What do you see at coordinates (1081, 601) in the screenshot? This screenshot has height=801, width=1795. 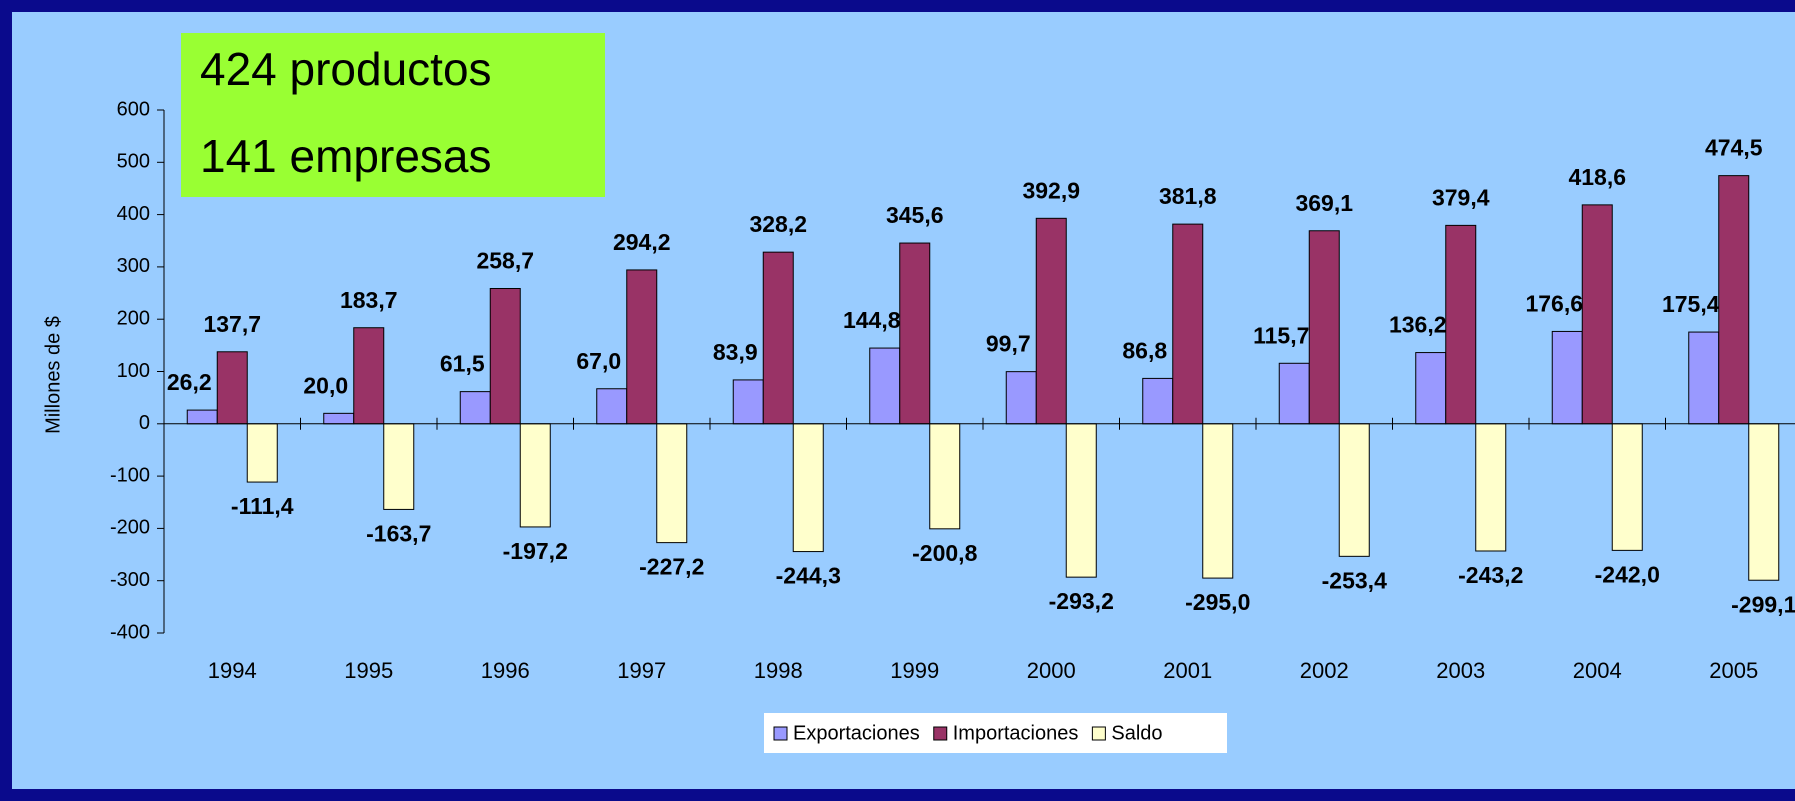 I see `data-label: -293,2` at bounding box center [1081, 601].